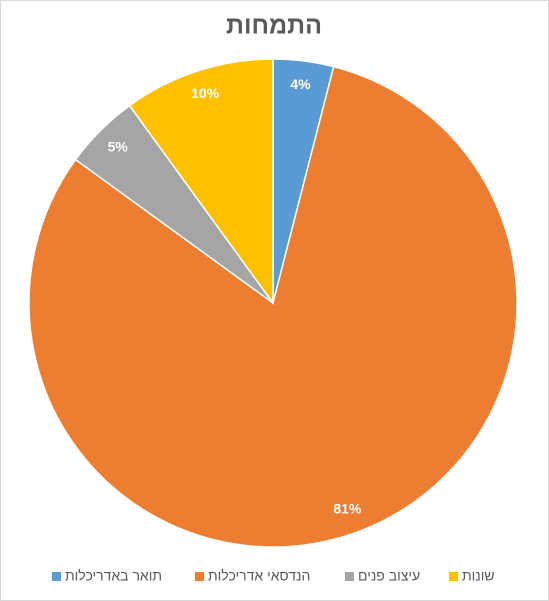 This screenshot has height=601, width=549. Describe the element at coordinates (118, 146) in the screenshot. I see `data-label: 5%` at that location.